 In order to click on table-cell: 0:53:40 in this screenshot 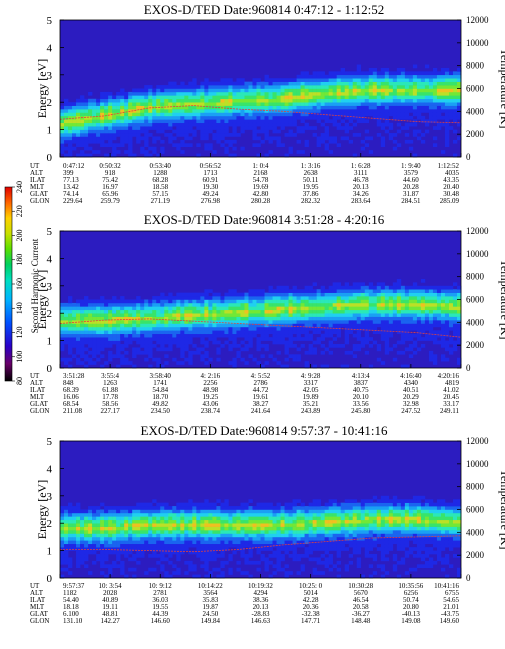, I will do `click(161, 166)`.